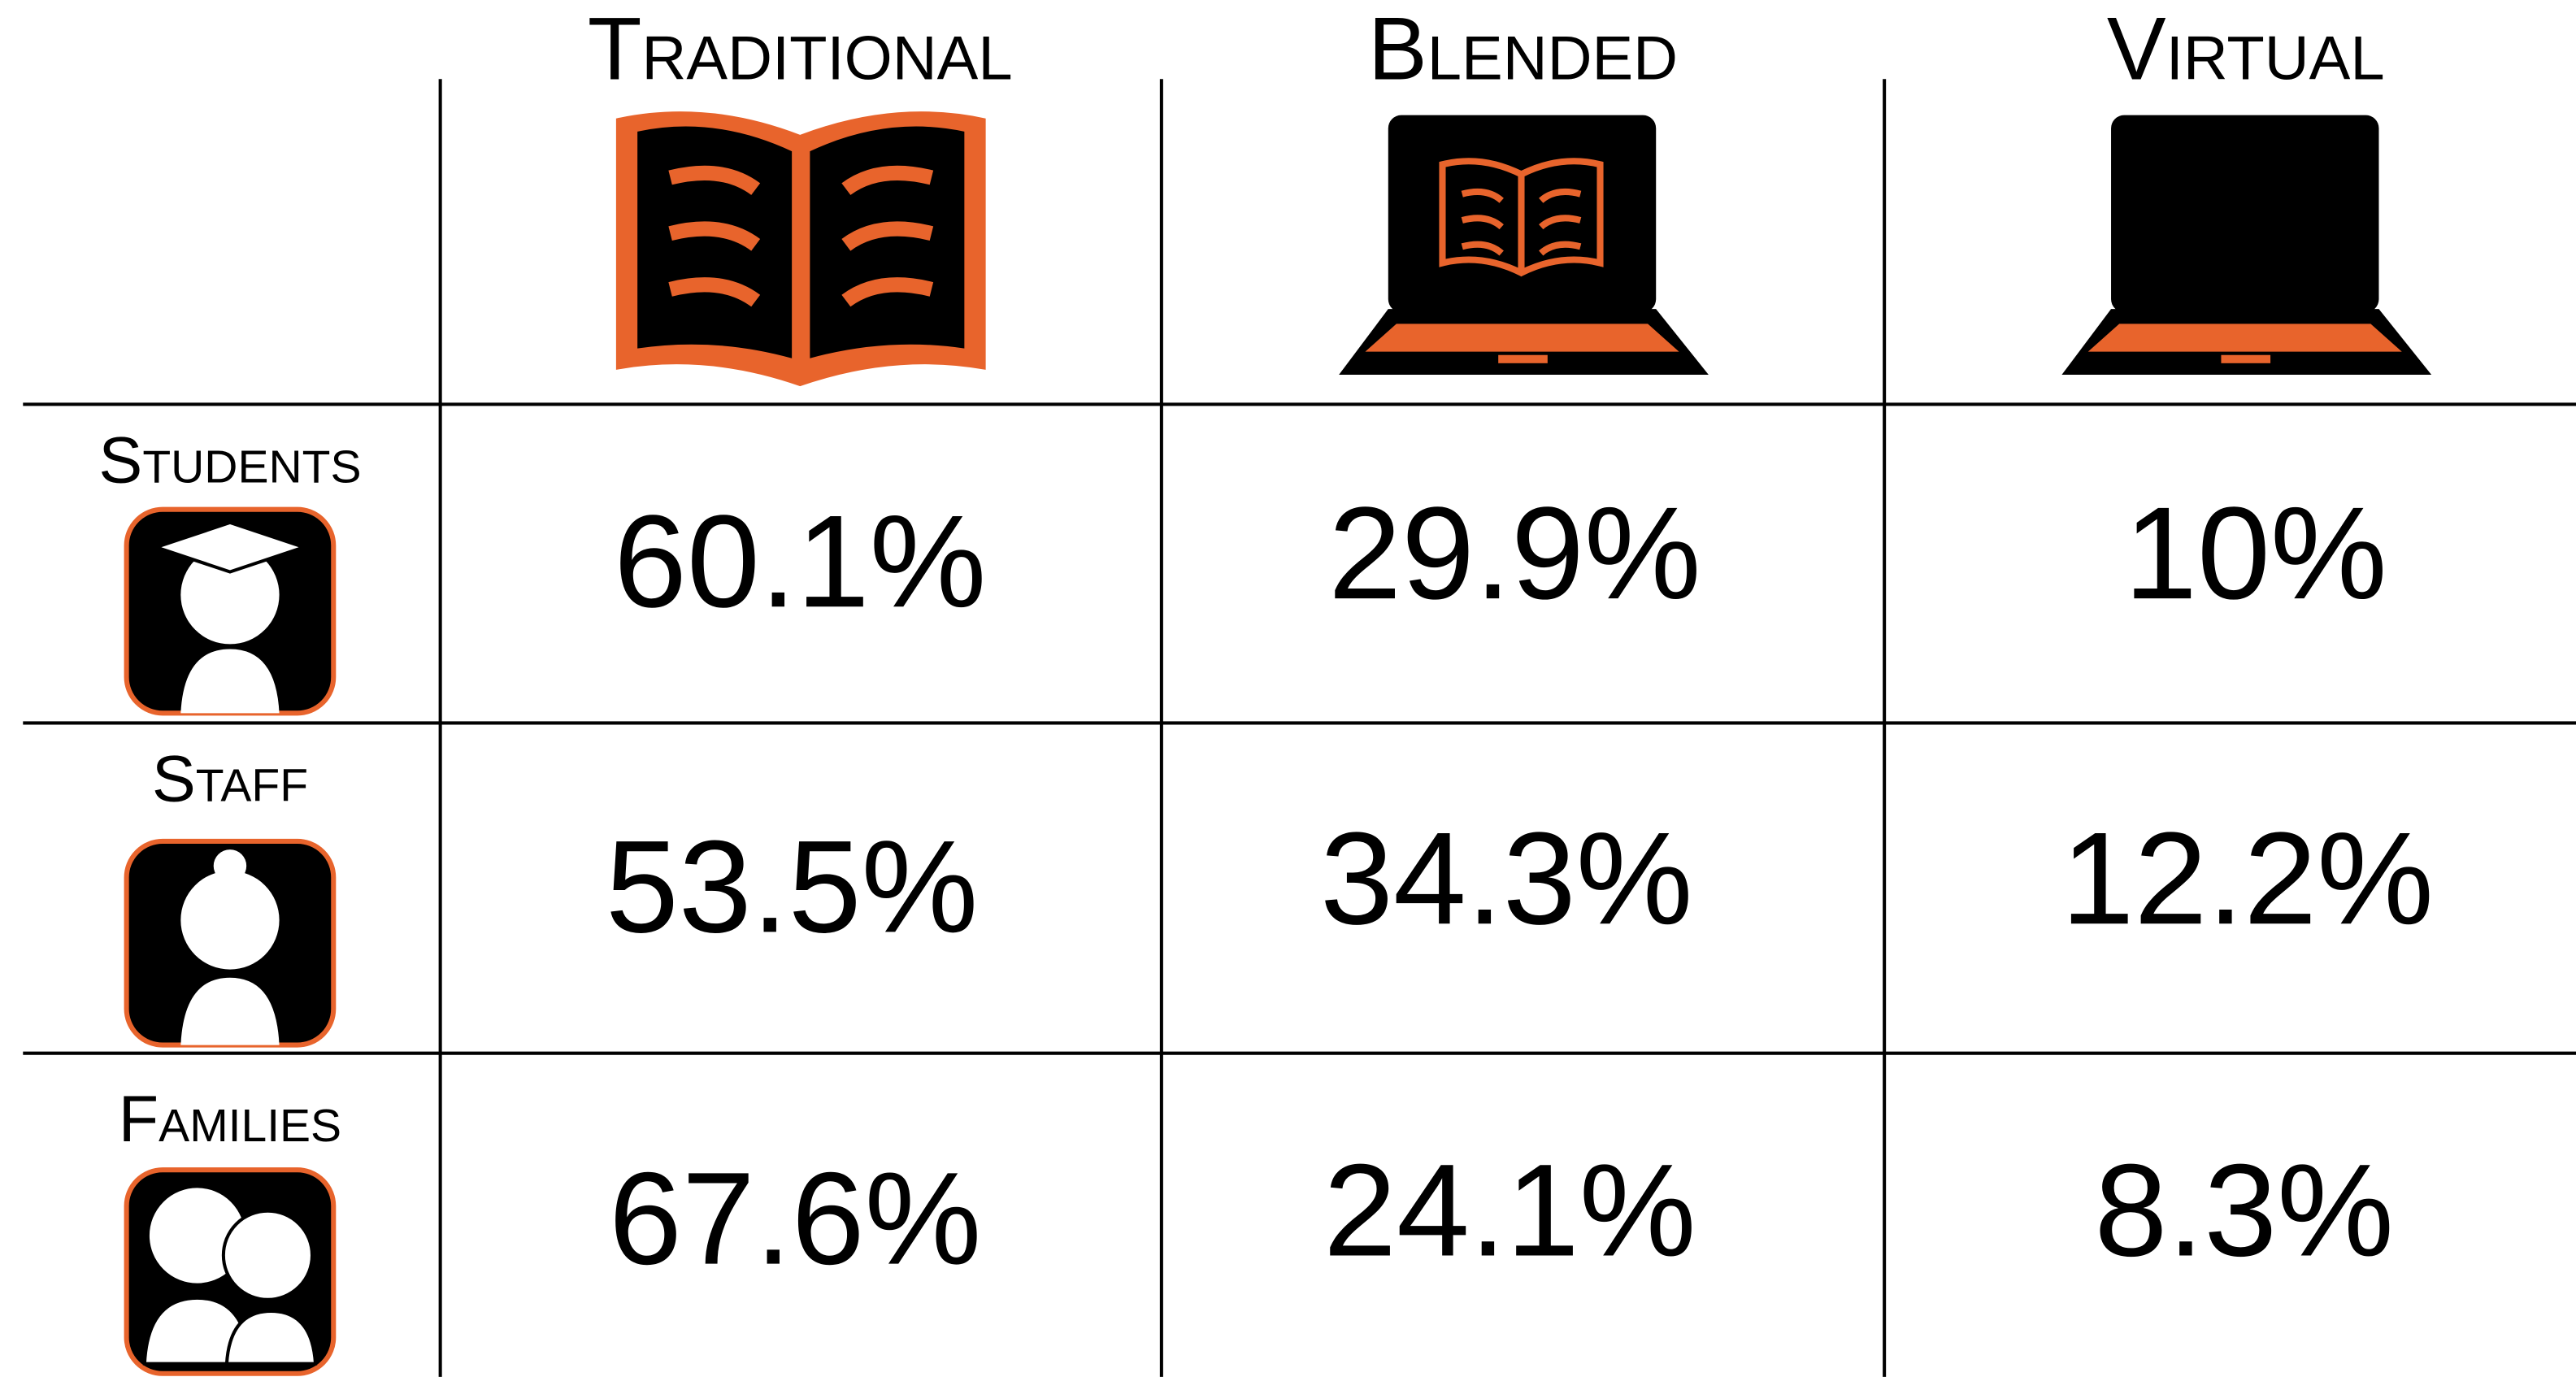 Image resolution: width=2576 pixels, height=1377 pixels. I want to click on laptop-book-icon, so click(1524, 245).